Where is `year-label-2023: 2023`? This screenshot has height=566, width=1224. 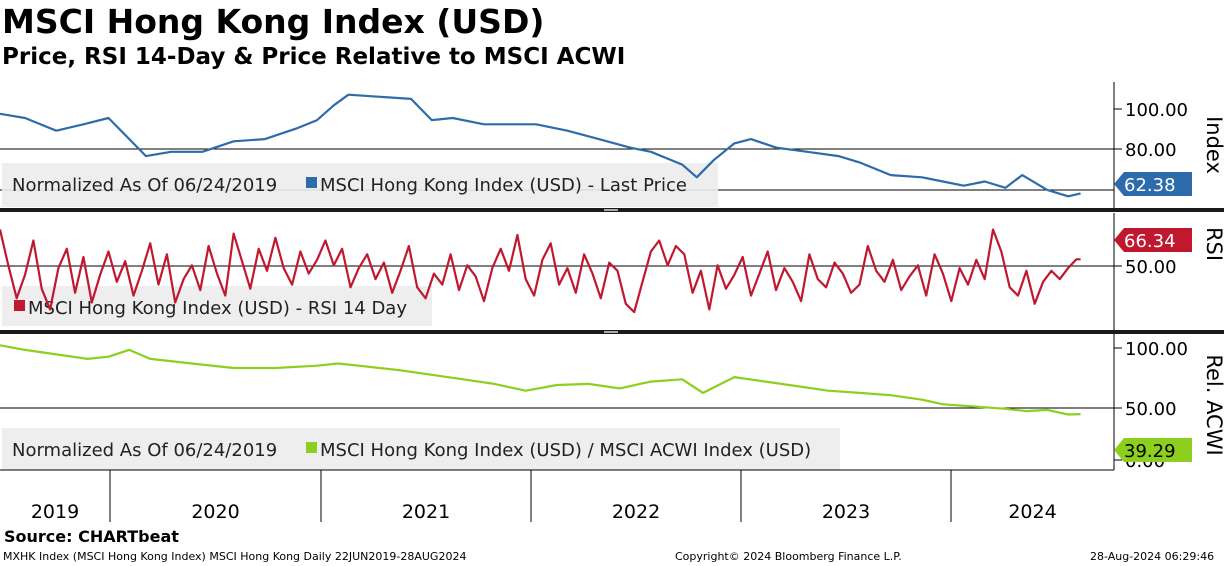
year-label-2023: 2023 is located at coordinates (846, 512).